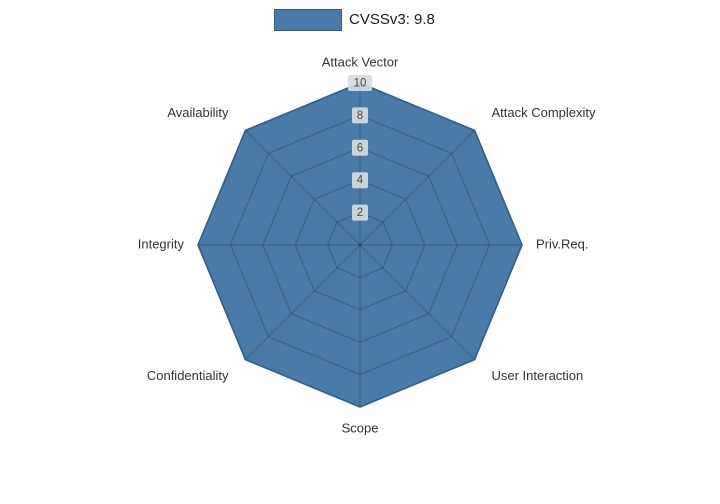 This screenshot has width=720, height=504. I want to click on center-dot, so click(360, 245).